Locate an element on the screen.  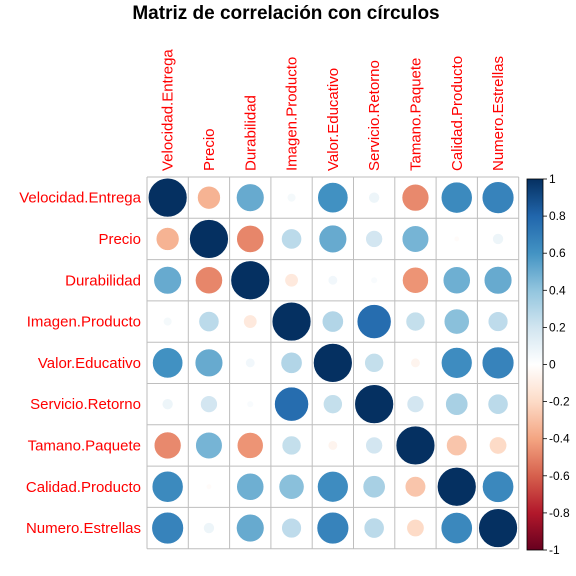
column-label: Precio is located at coordinates (209, 149).